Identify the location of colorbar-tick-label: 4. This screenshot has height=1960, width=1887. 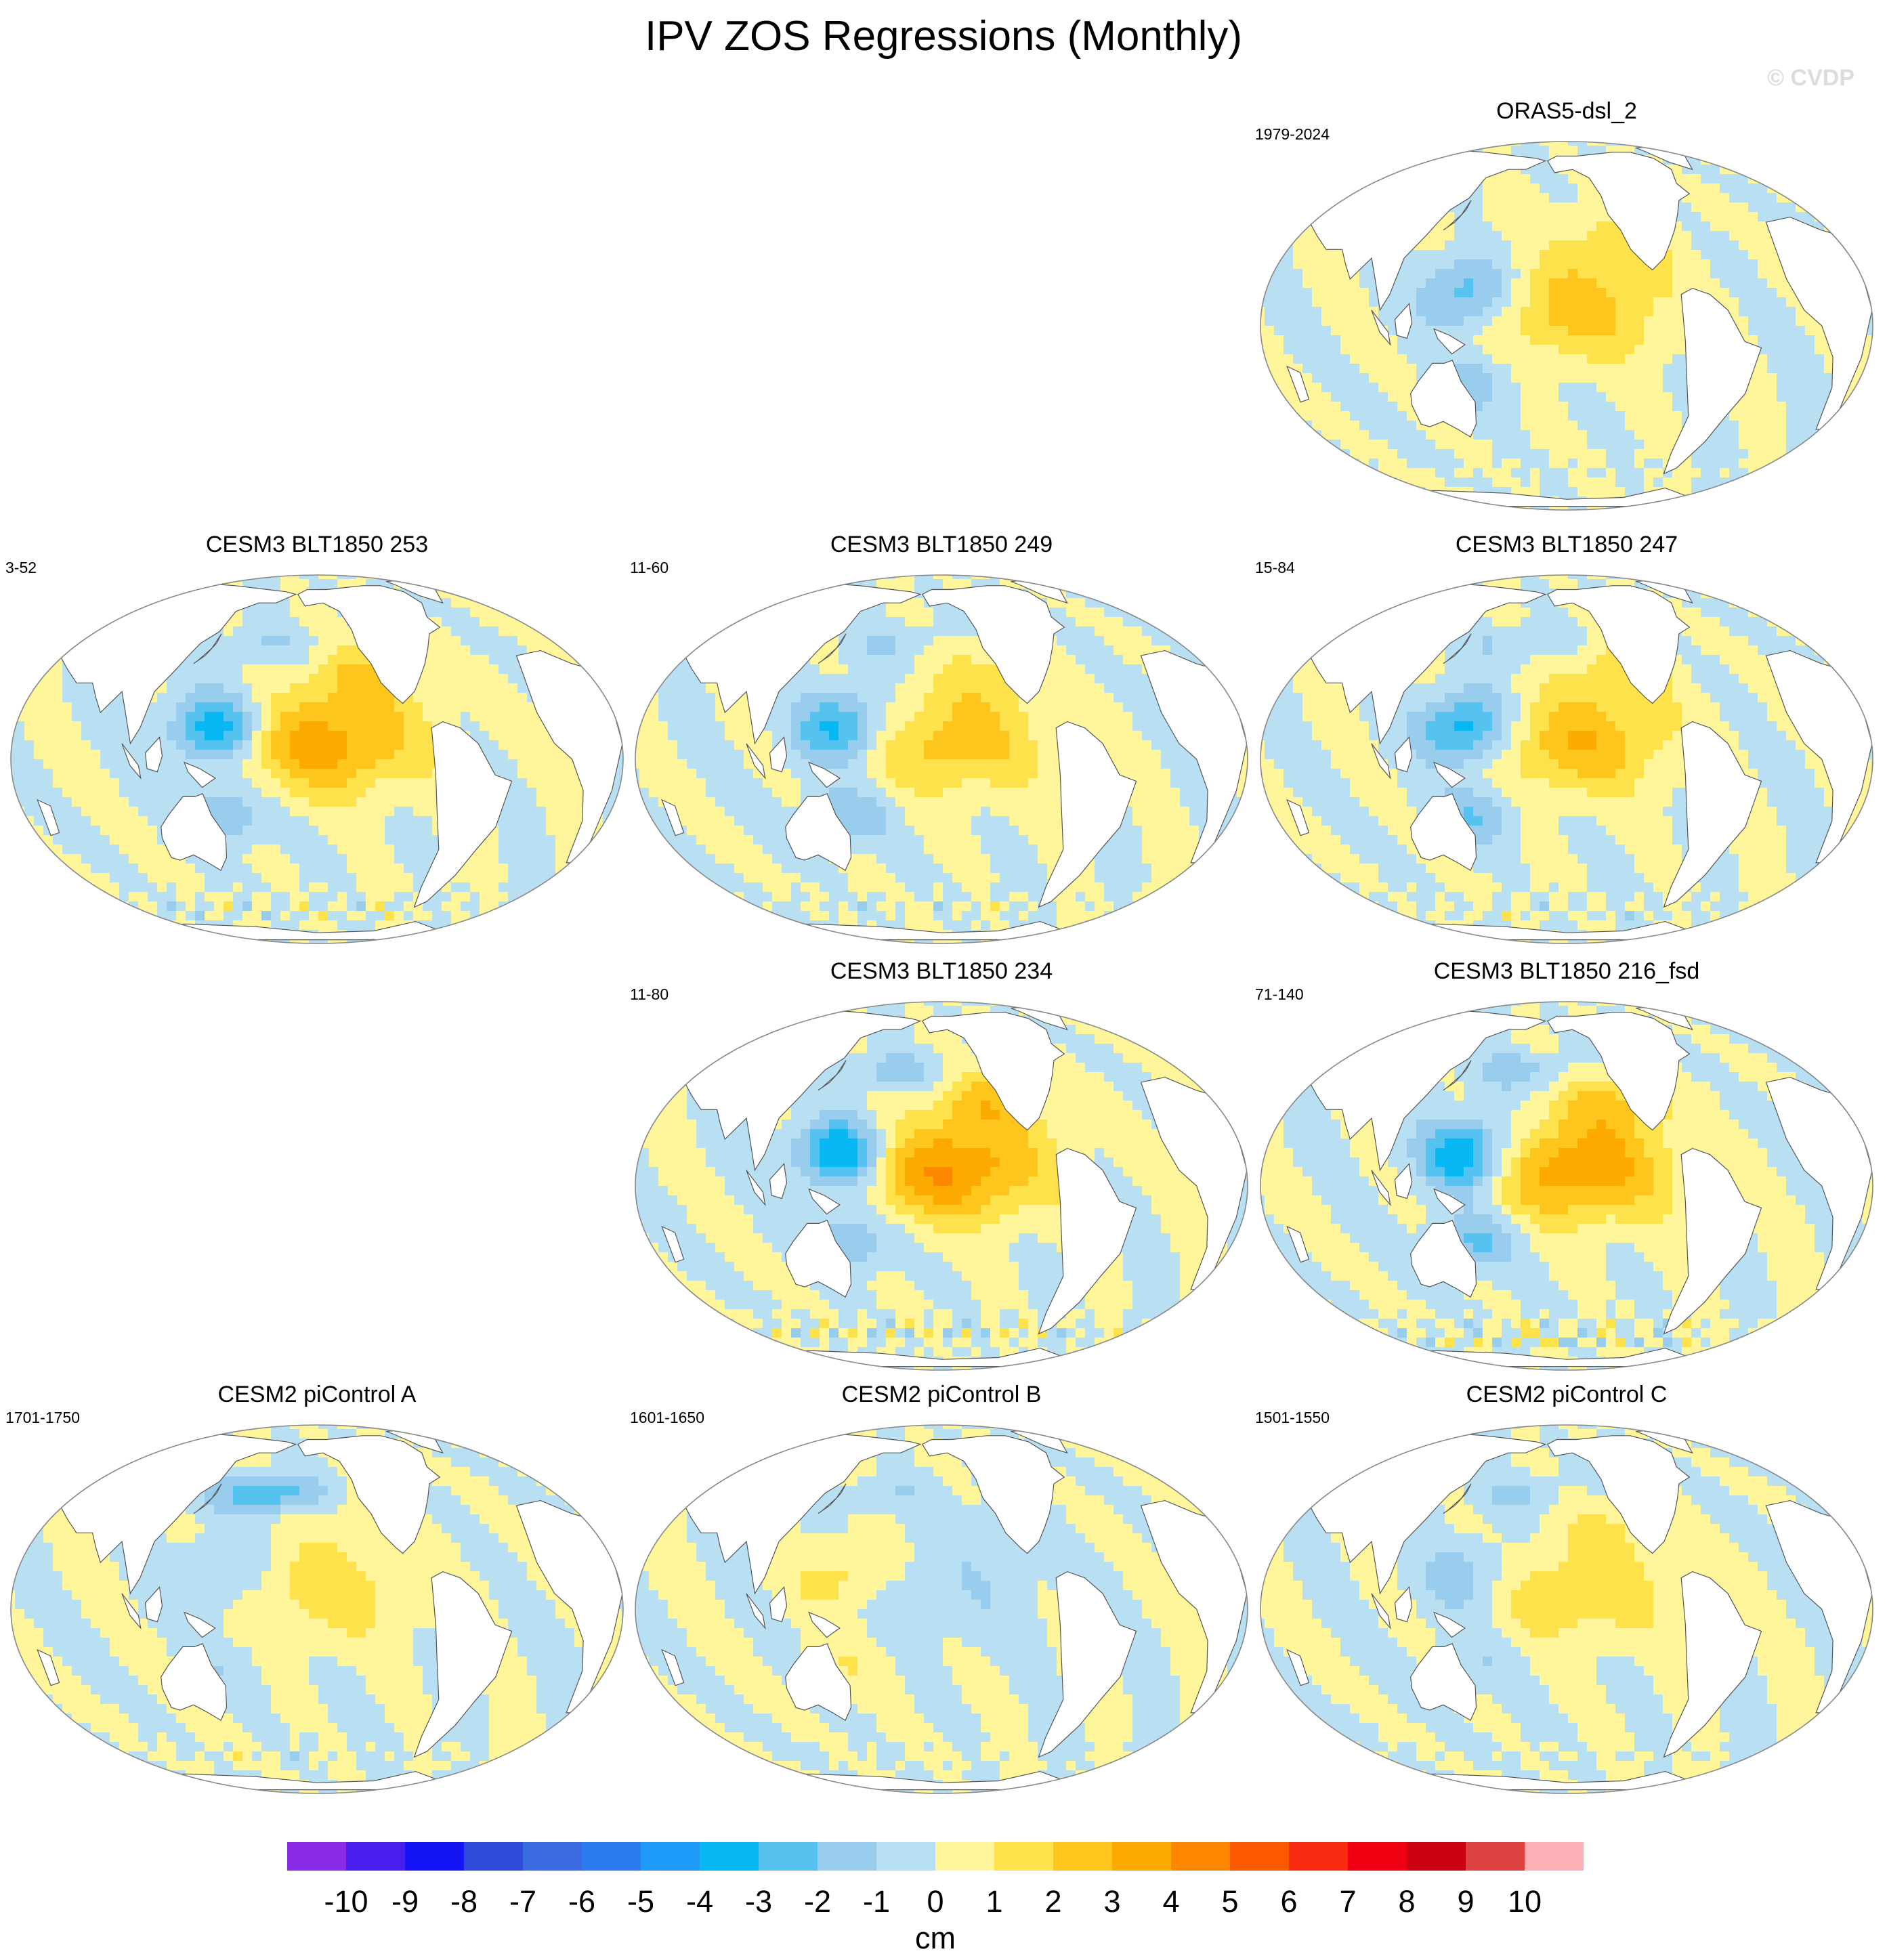
(1170, 1901).